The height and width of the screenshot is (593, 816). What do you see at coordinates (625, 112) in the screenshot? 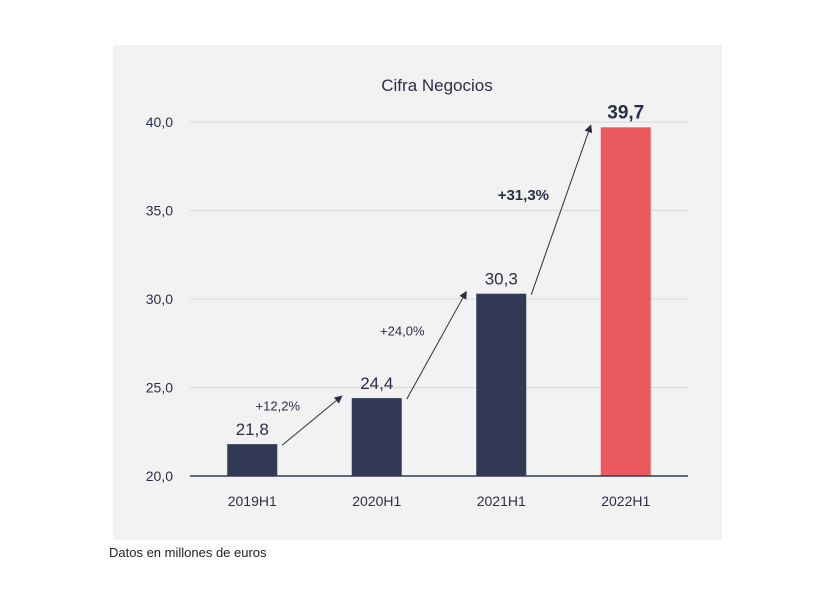
I see `value-label: 39,7` at bounding box center [625, 112].